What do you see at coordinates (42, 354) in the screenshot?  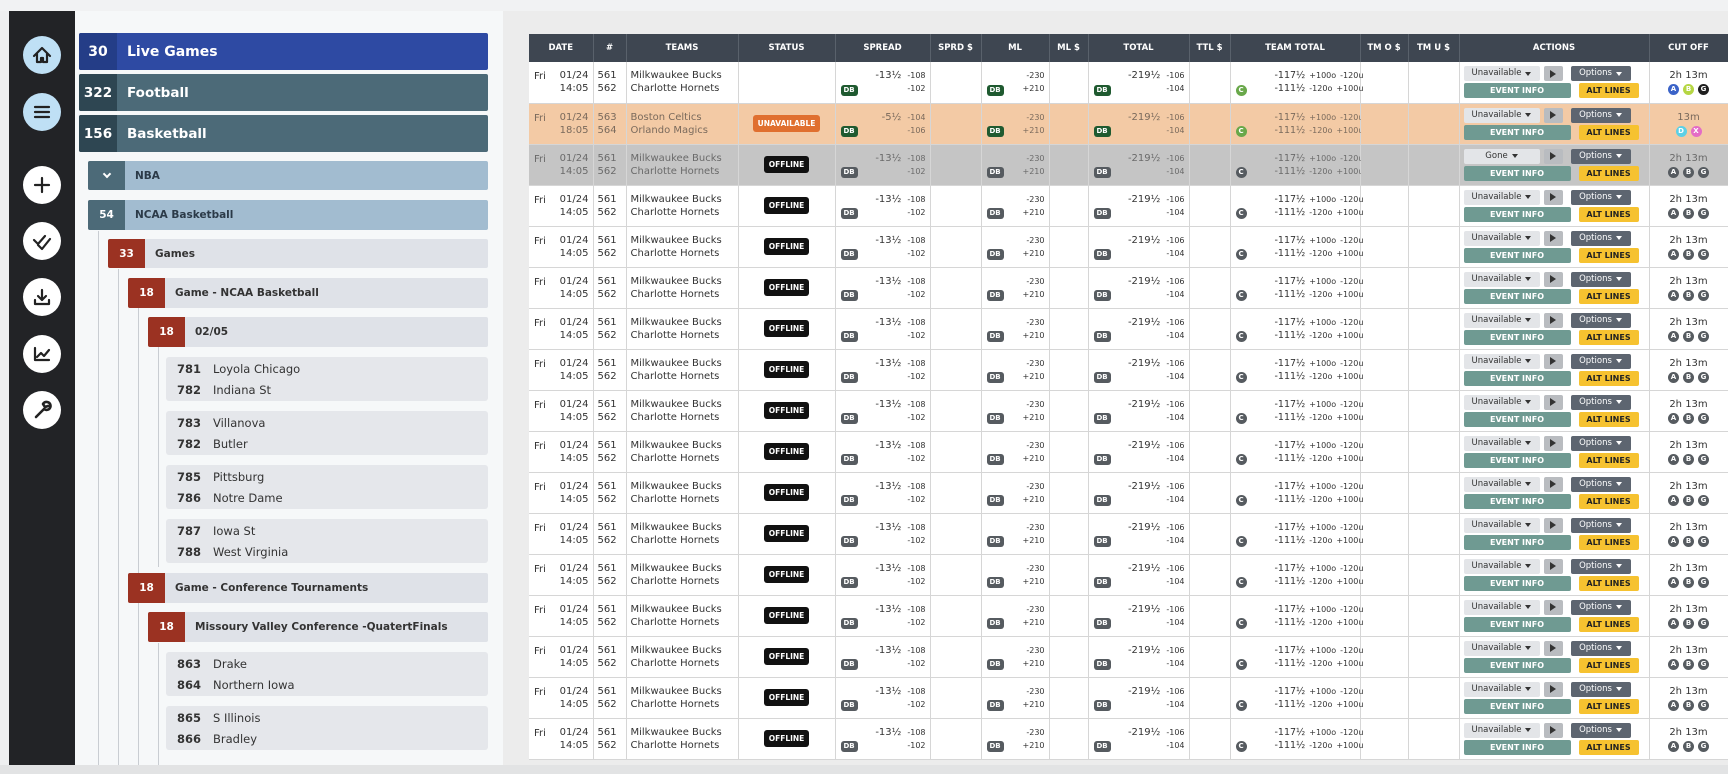 I see `chart-button` at bounding box center [42, 354].